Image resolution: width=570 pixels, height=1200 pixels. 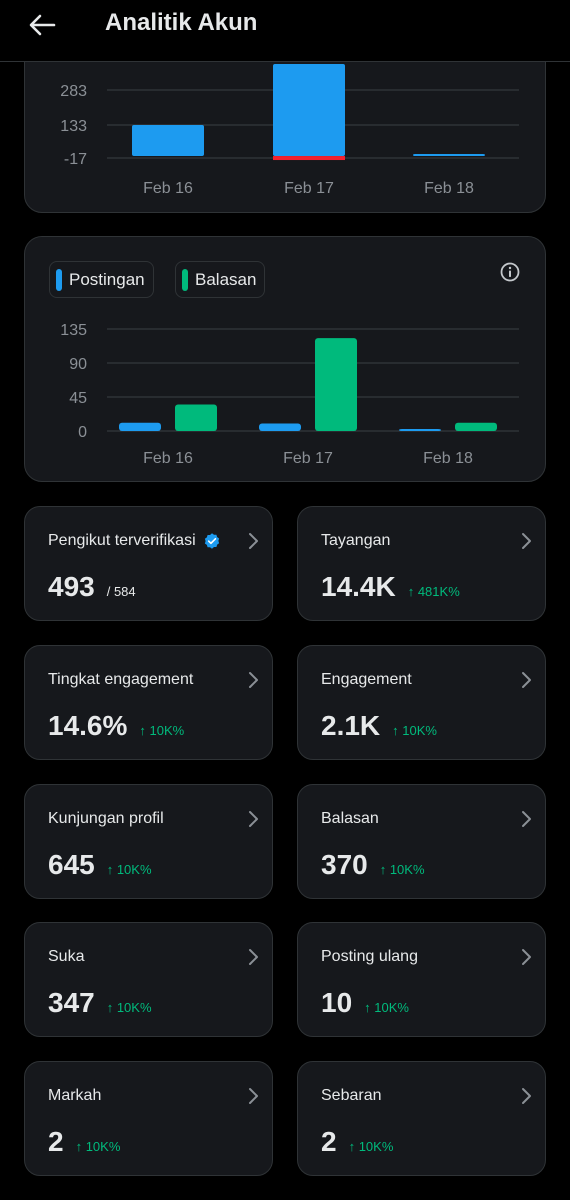 I want to click on stat-card: Pengikut terverifikasi 493 / 584, so click(x=148, y=563).